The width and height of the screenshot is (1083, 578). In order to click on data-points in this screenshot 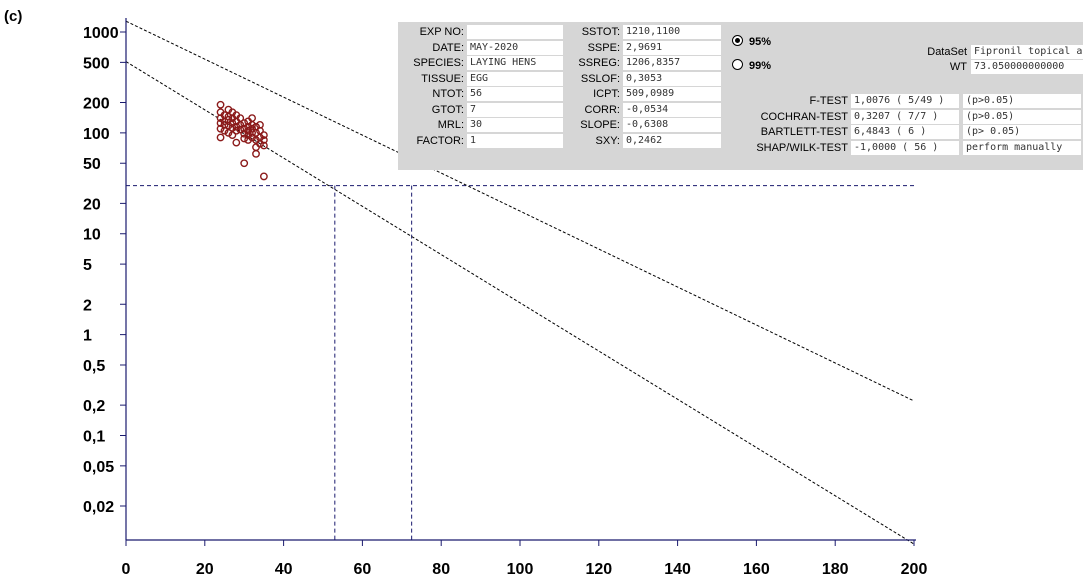, I will do `click(242, 140)`.